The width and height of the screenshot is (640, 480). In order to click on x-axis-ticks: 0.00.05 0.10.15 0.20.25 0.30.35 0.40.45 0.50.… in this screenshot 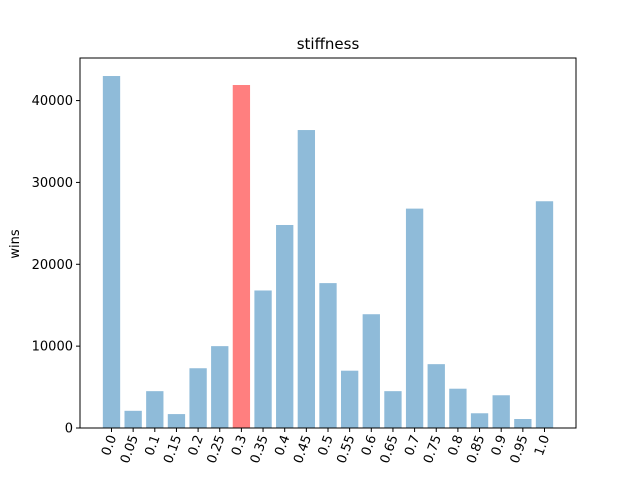, I will do `click(326, 447)`.